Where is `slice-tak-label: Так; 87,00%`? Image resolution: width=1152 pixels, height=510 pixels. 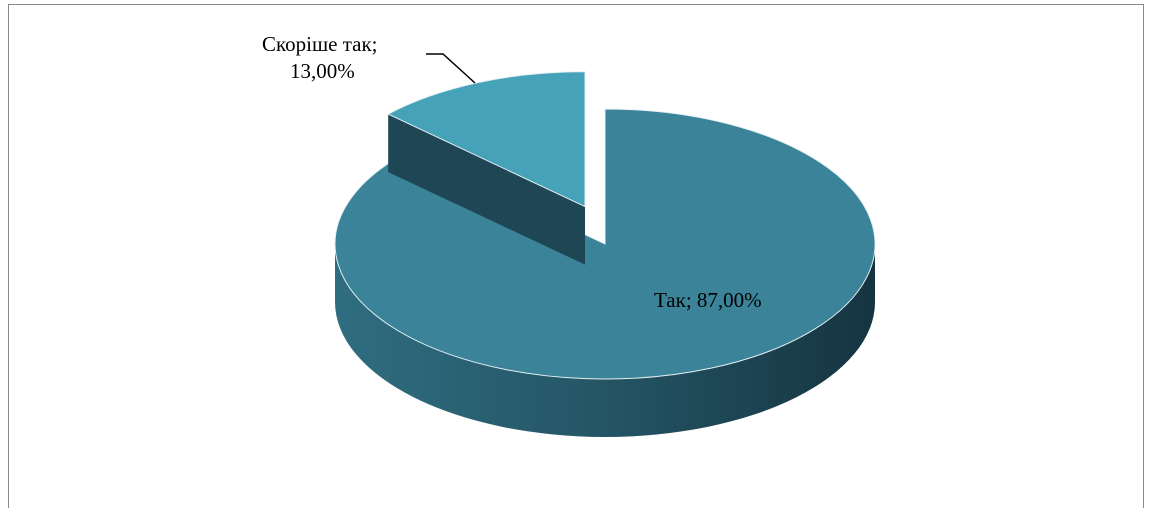
slice-tak-label: Так; 87,00% is located at coordinates (708, 300).